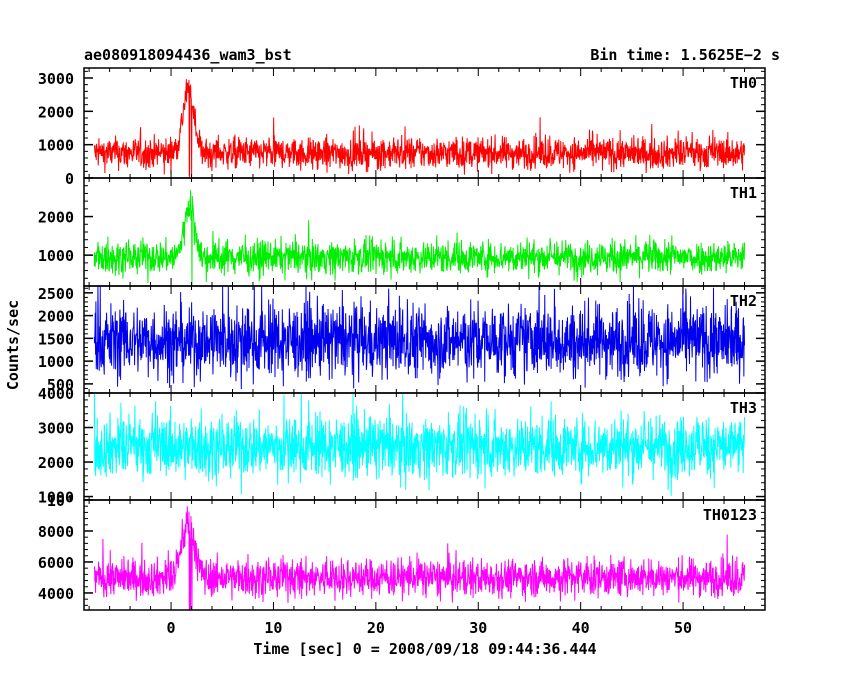 This screenshot has width=850, height=680. I want to click on panel-label: TH0, so click(743, 83).